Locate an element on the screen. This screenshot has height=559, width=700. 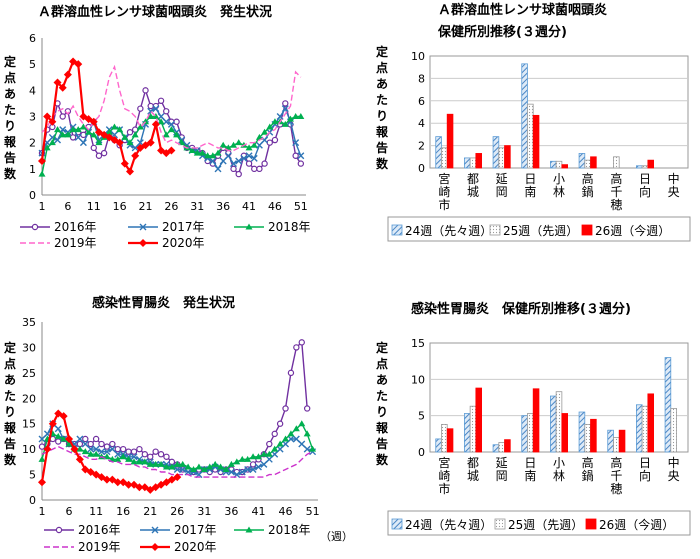
category-char: 南 is located at coordinates (530, 475).